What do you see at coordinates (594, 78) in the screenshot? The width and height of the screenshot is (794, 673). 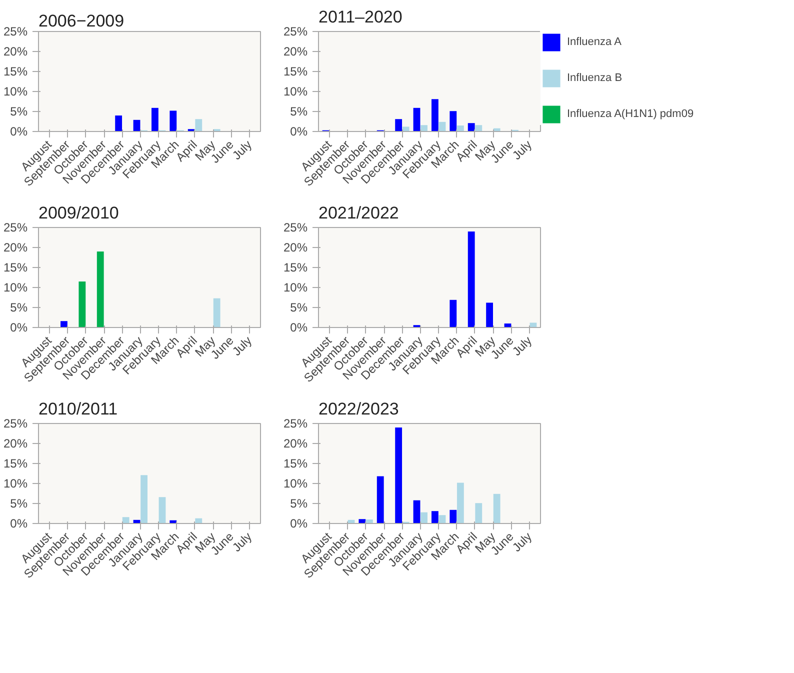 I see `legend-label: Influenza B` at bounding box center [594, 78].